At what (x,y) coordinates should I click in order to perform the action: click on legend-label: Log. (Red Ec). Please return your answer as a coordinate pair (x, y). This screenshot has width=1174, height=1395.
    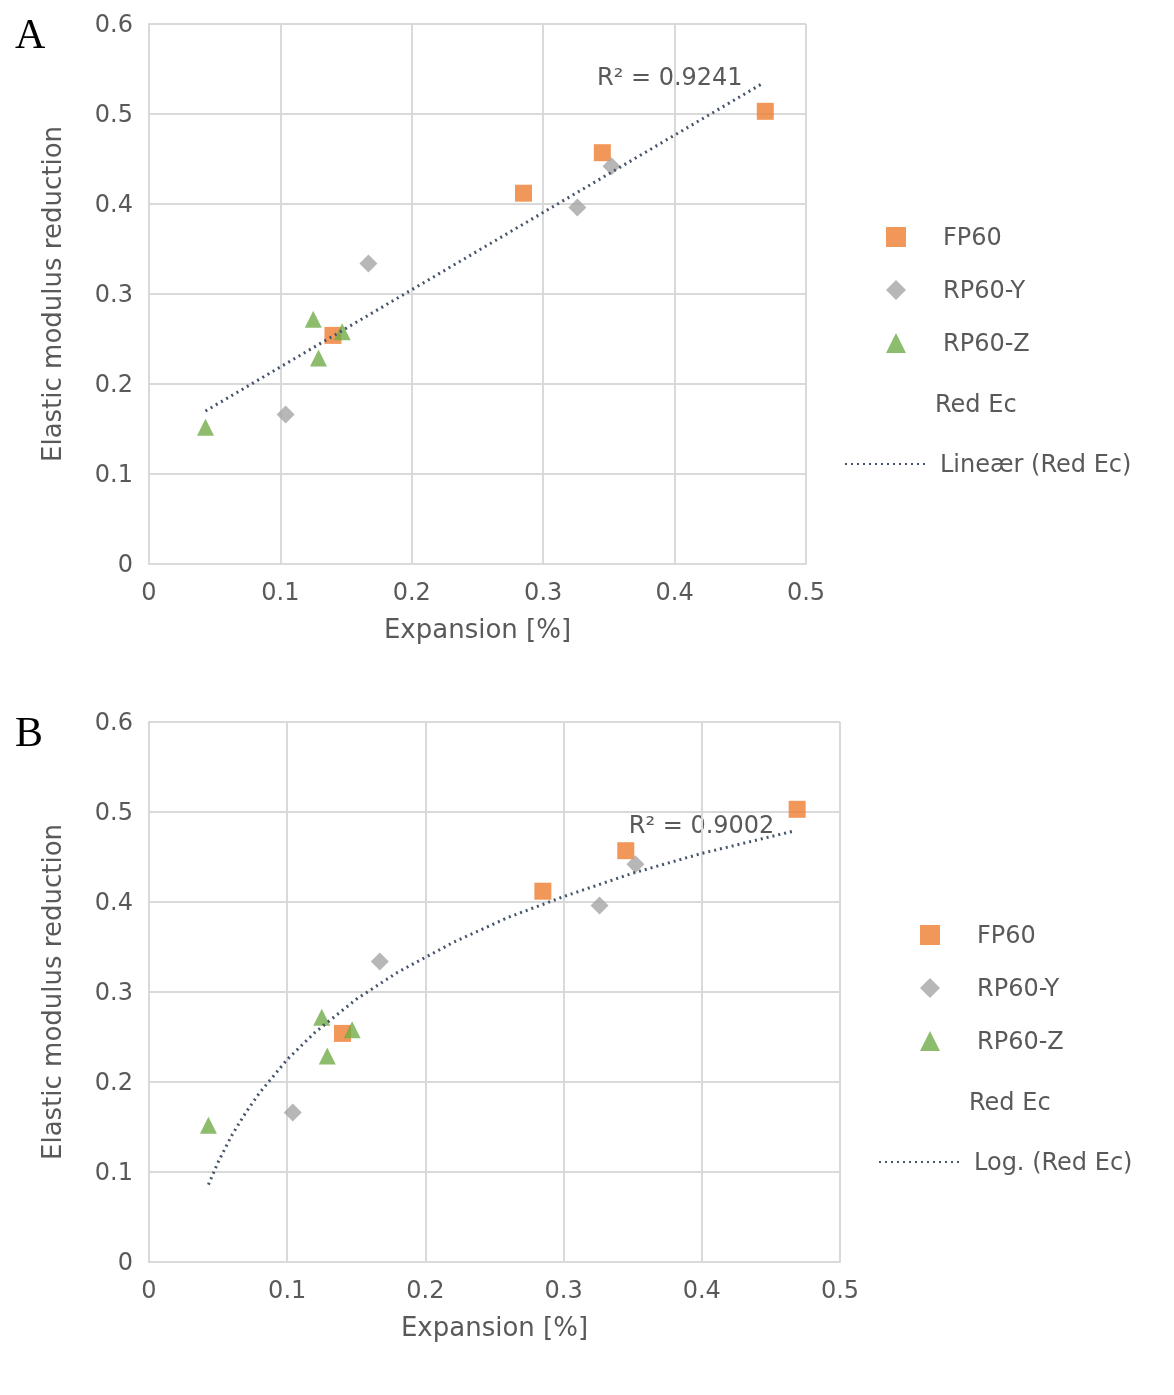
    Looking at the image, I should click on (1053, 1162).